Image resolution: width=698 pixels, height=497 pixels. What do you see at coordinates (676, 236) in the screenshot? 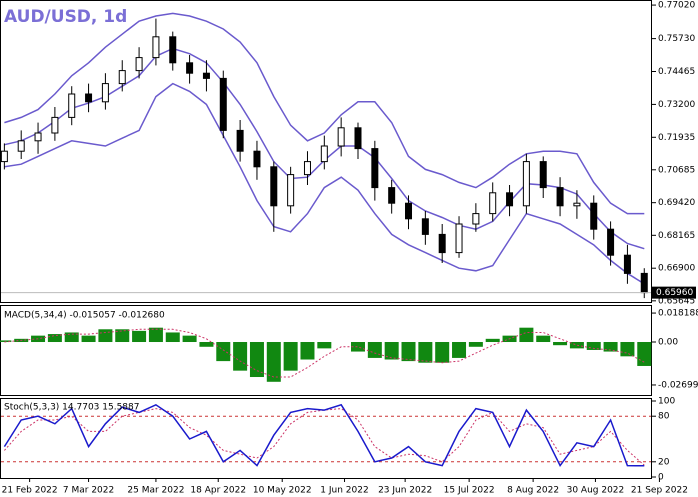
I see `y-tick-label: 0.68165` at bounding box center [676, 236].